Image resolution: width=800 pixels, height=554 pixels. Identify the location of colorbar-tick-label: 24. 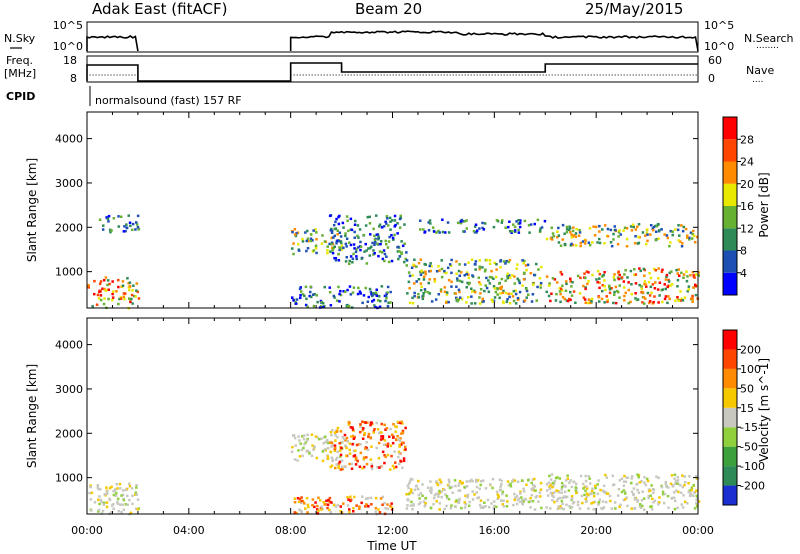
(747, 162).